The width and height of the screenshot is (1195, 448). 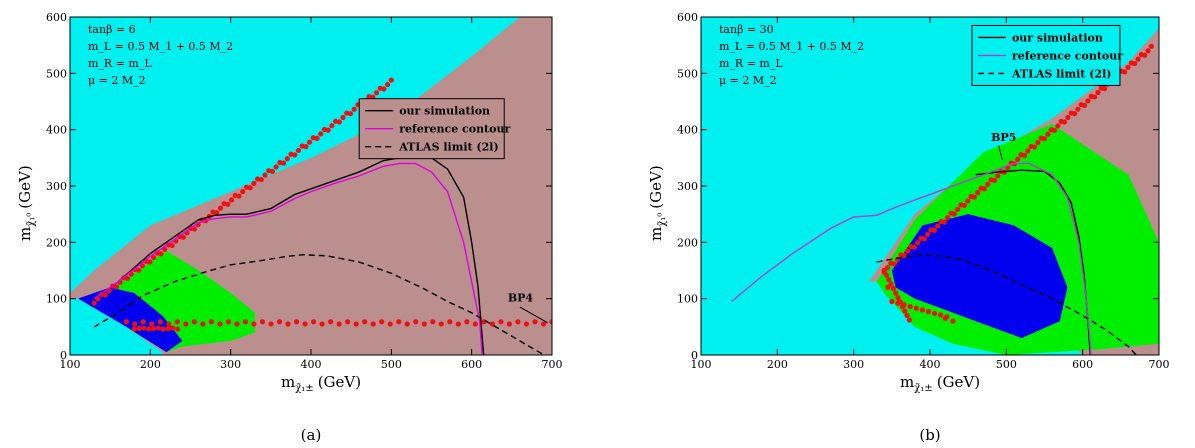 What do you see at coordinates (304, 388) in the screenshot?
I see `x-axis-label-sub: χ̃₁±` at bounding box center [304, 388].